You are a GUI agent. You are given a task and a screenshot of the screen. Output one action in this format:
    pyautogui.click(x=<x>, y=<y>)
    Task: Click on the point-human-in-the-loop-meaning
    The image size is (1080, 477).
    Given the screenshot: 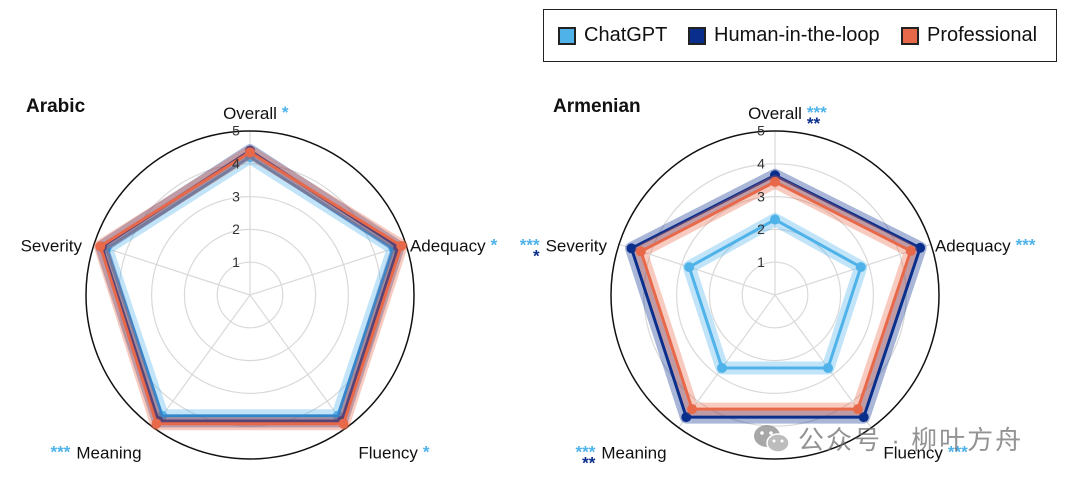 What is the action you would take?
    pyautogui.click(x=686, y=417)
    